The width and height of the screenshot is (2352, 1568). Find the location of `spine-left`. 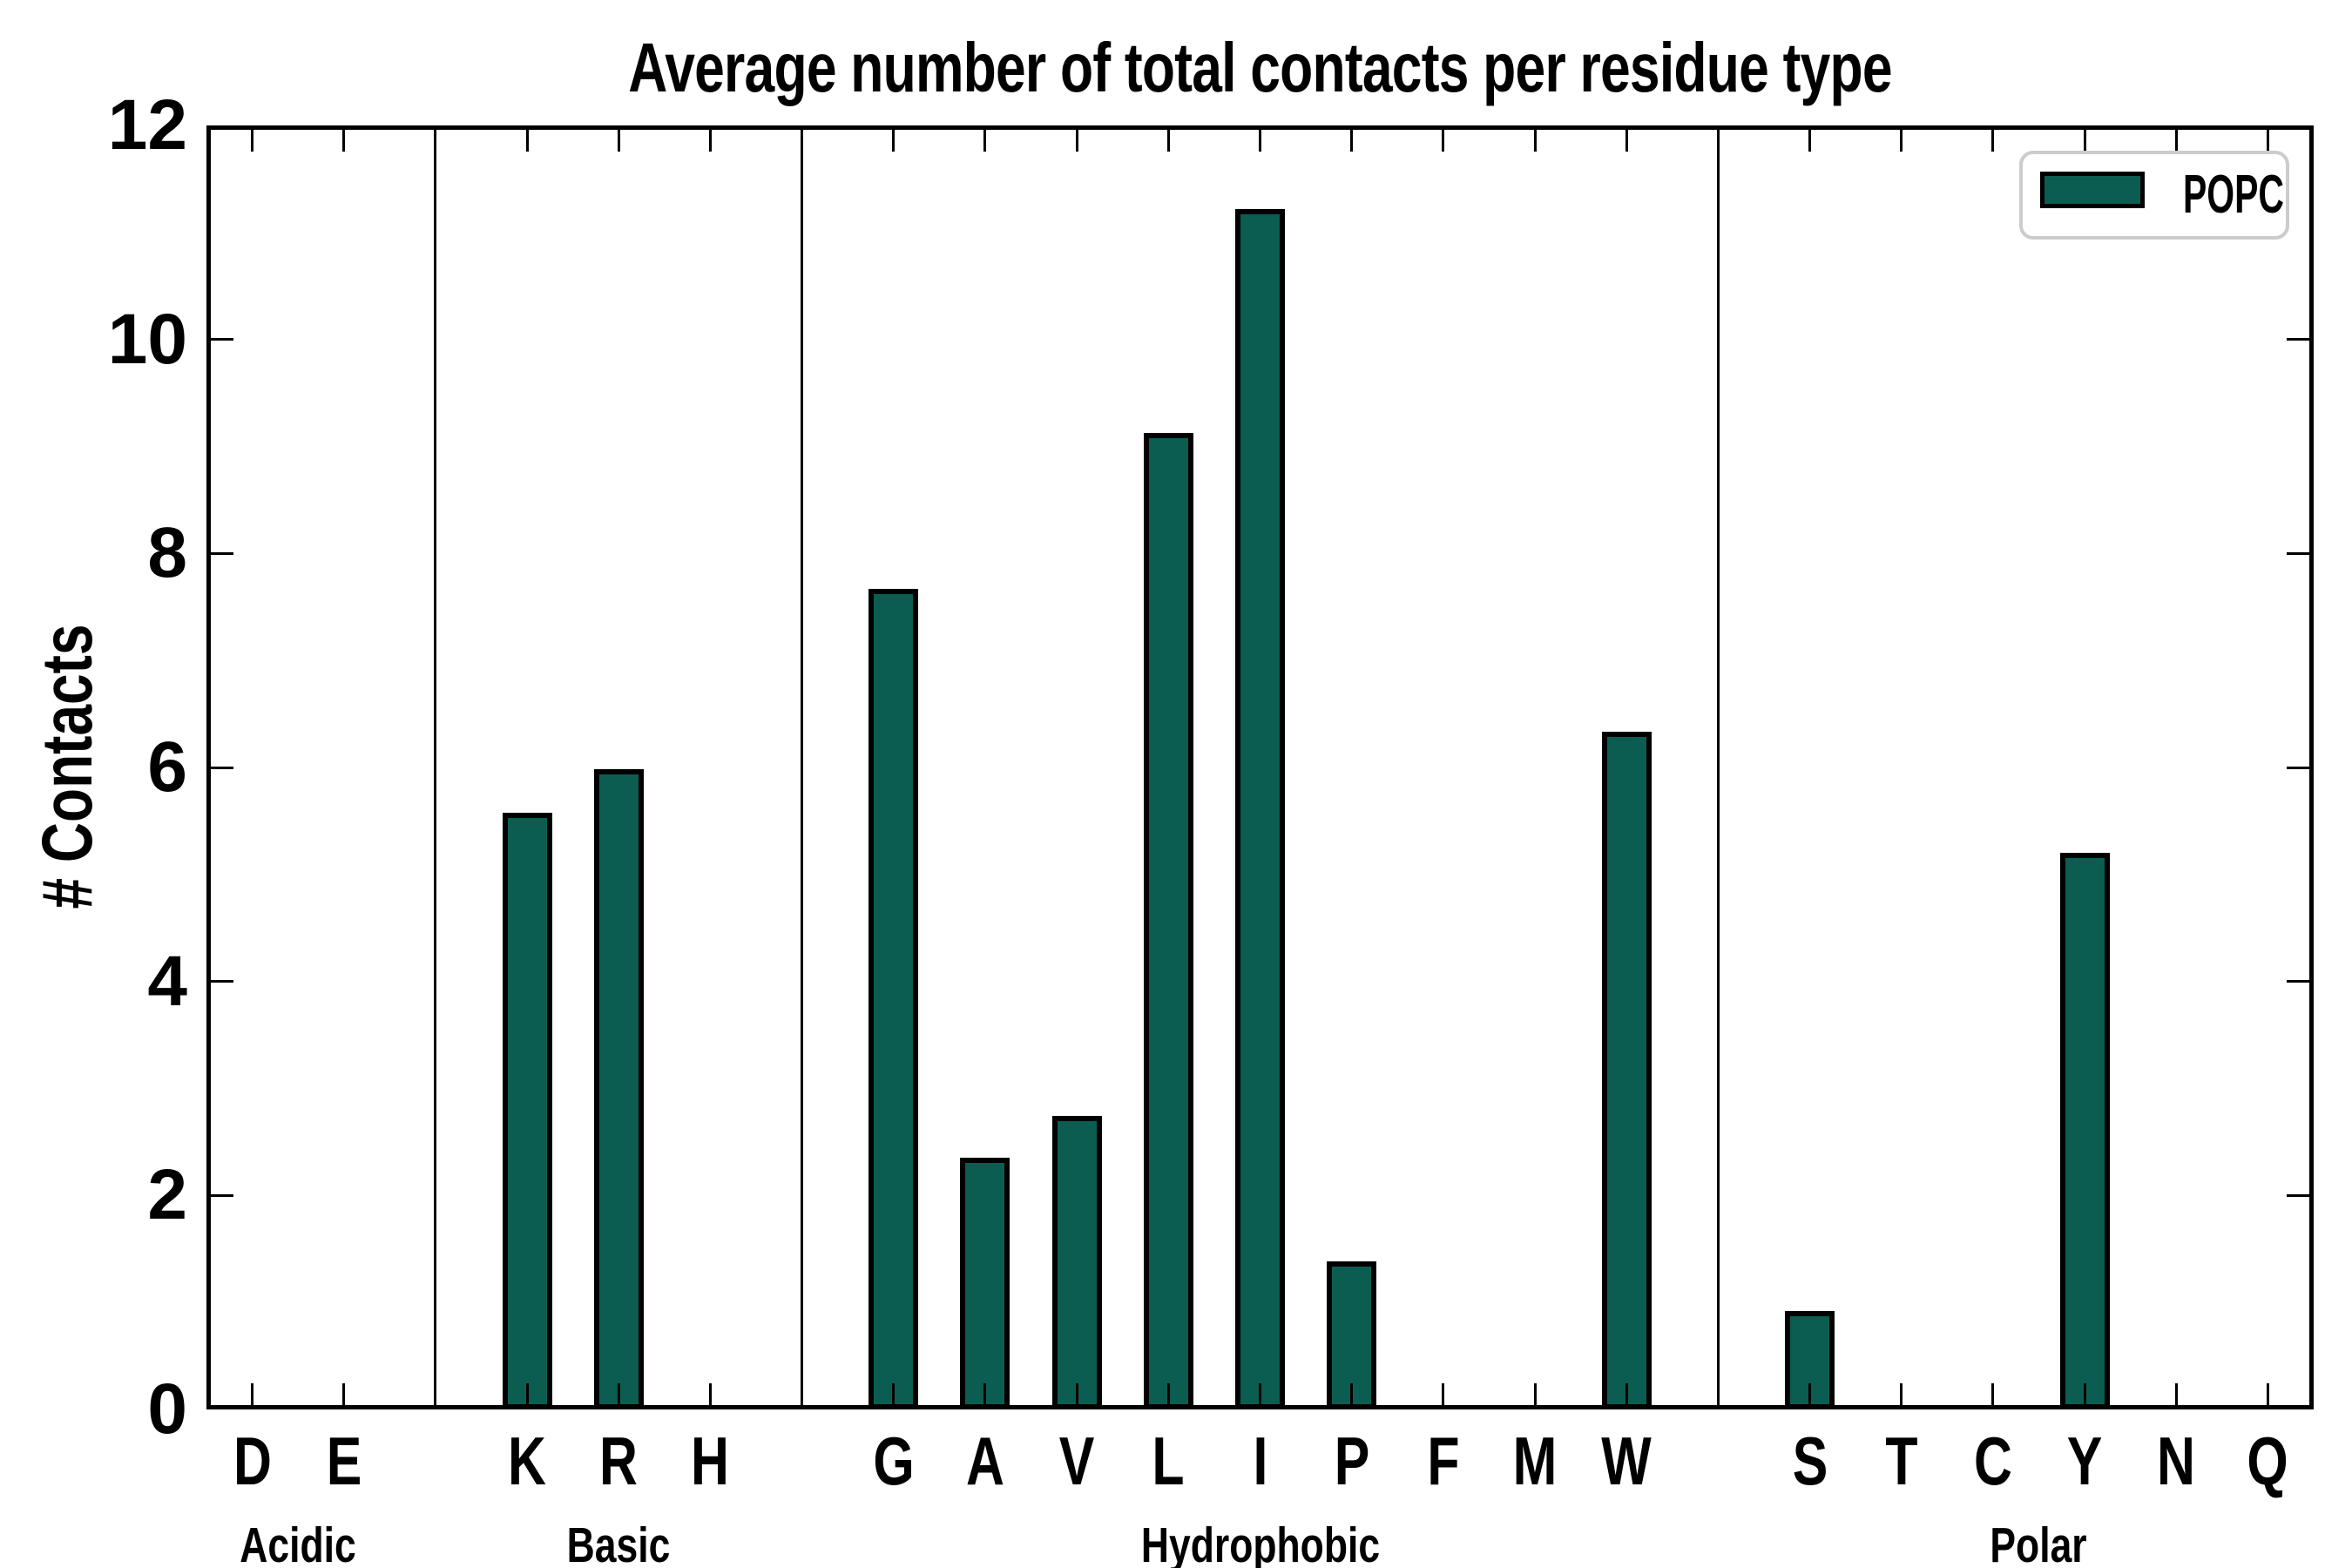

spine-left is located at coordinates (209, 767).